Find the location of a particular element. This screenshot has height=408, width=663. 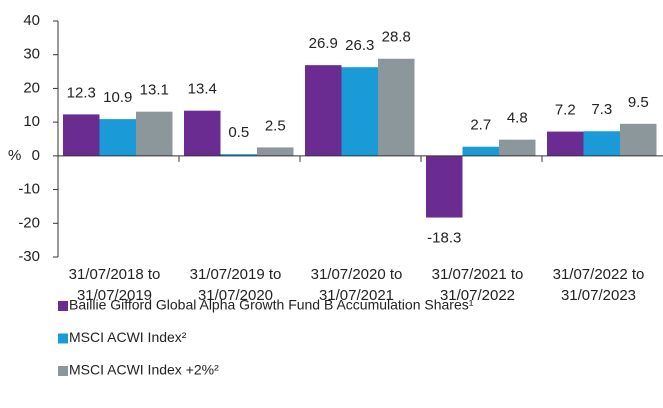

x-tick-label: 31/07/2022 to is located at coordinates (599, 274).